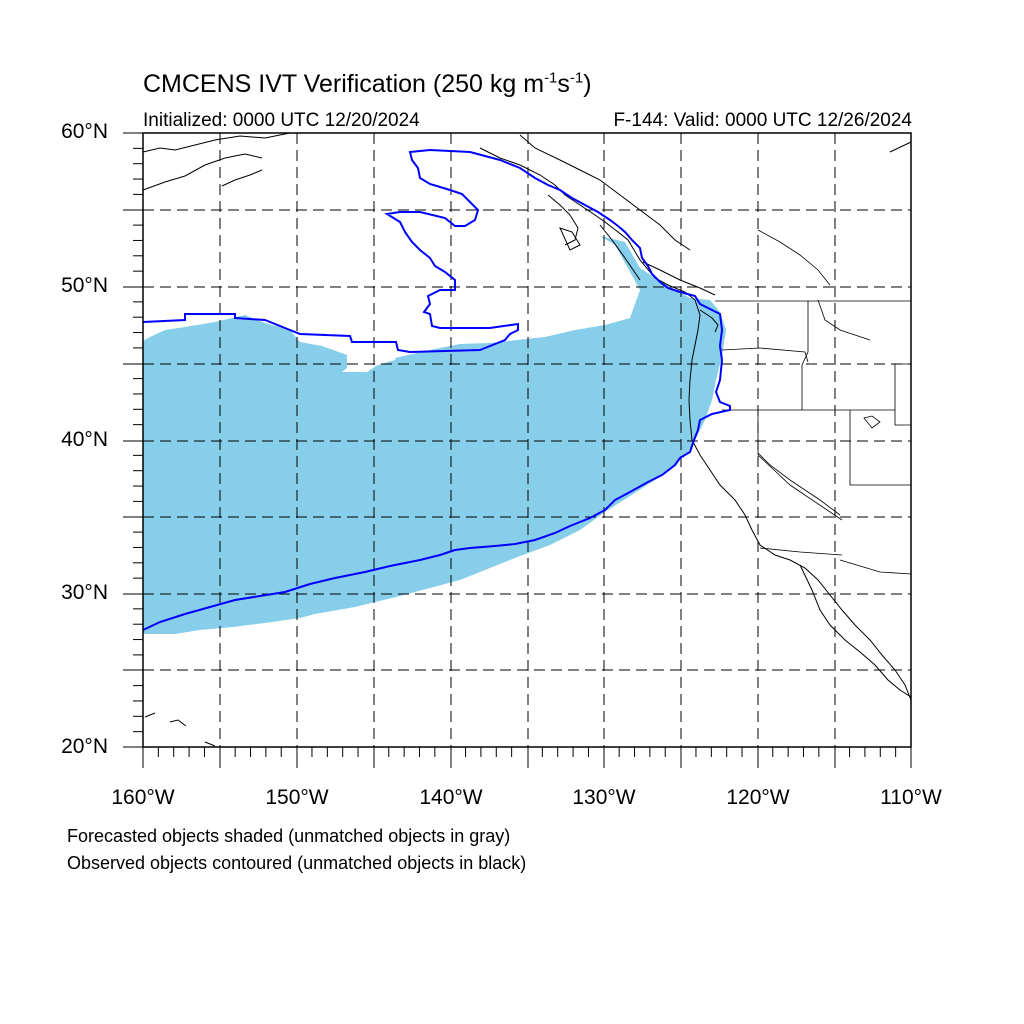 Image resolution: width=1024 pixels, height=1024 pixels. I want to click on lon-label-160w: 160°W, so click(143, 797).